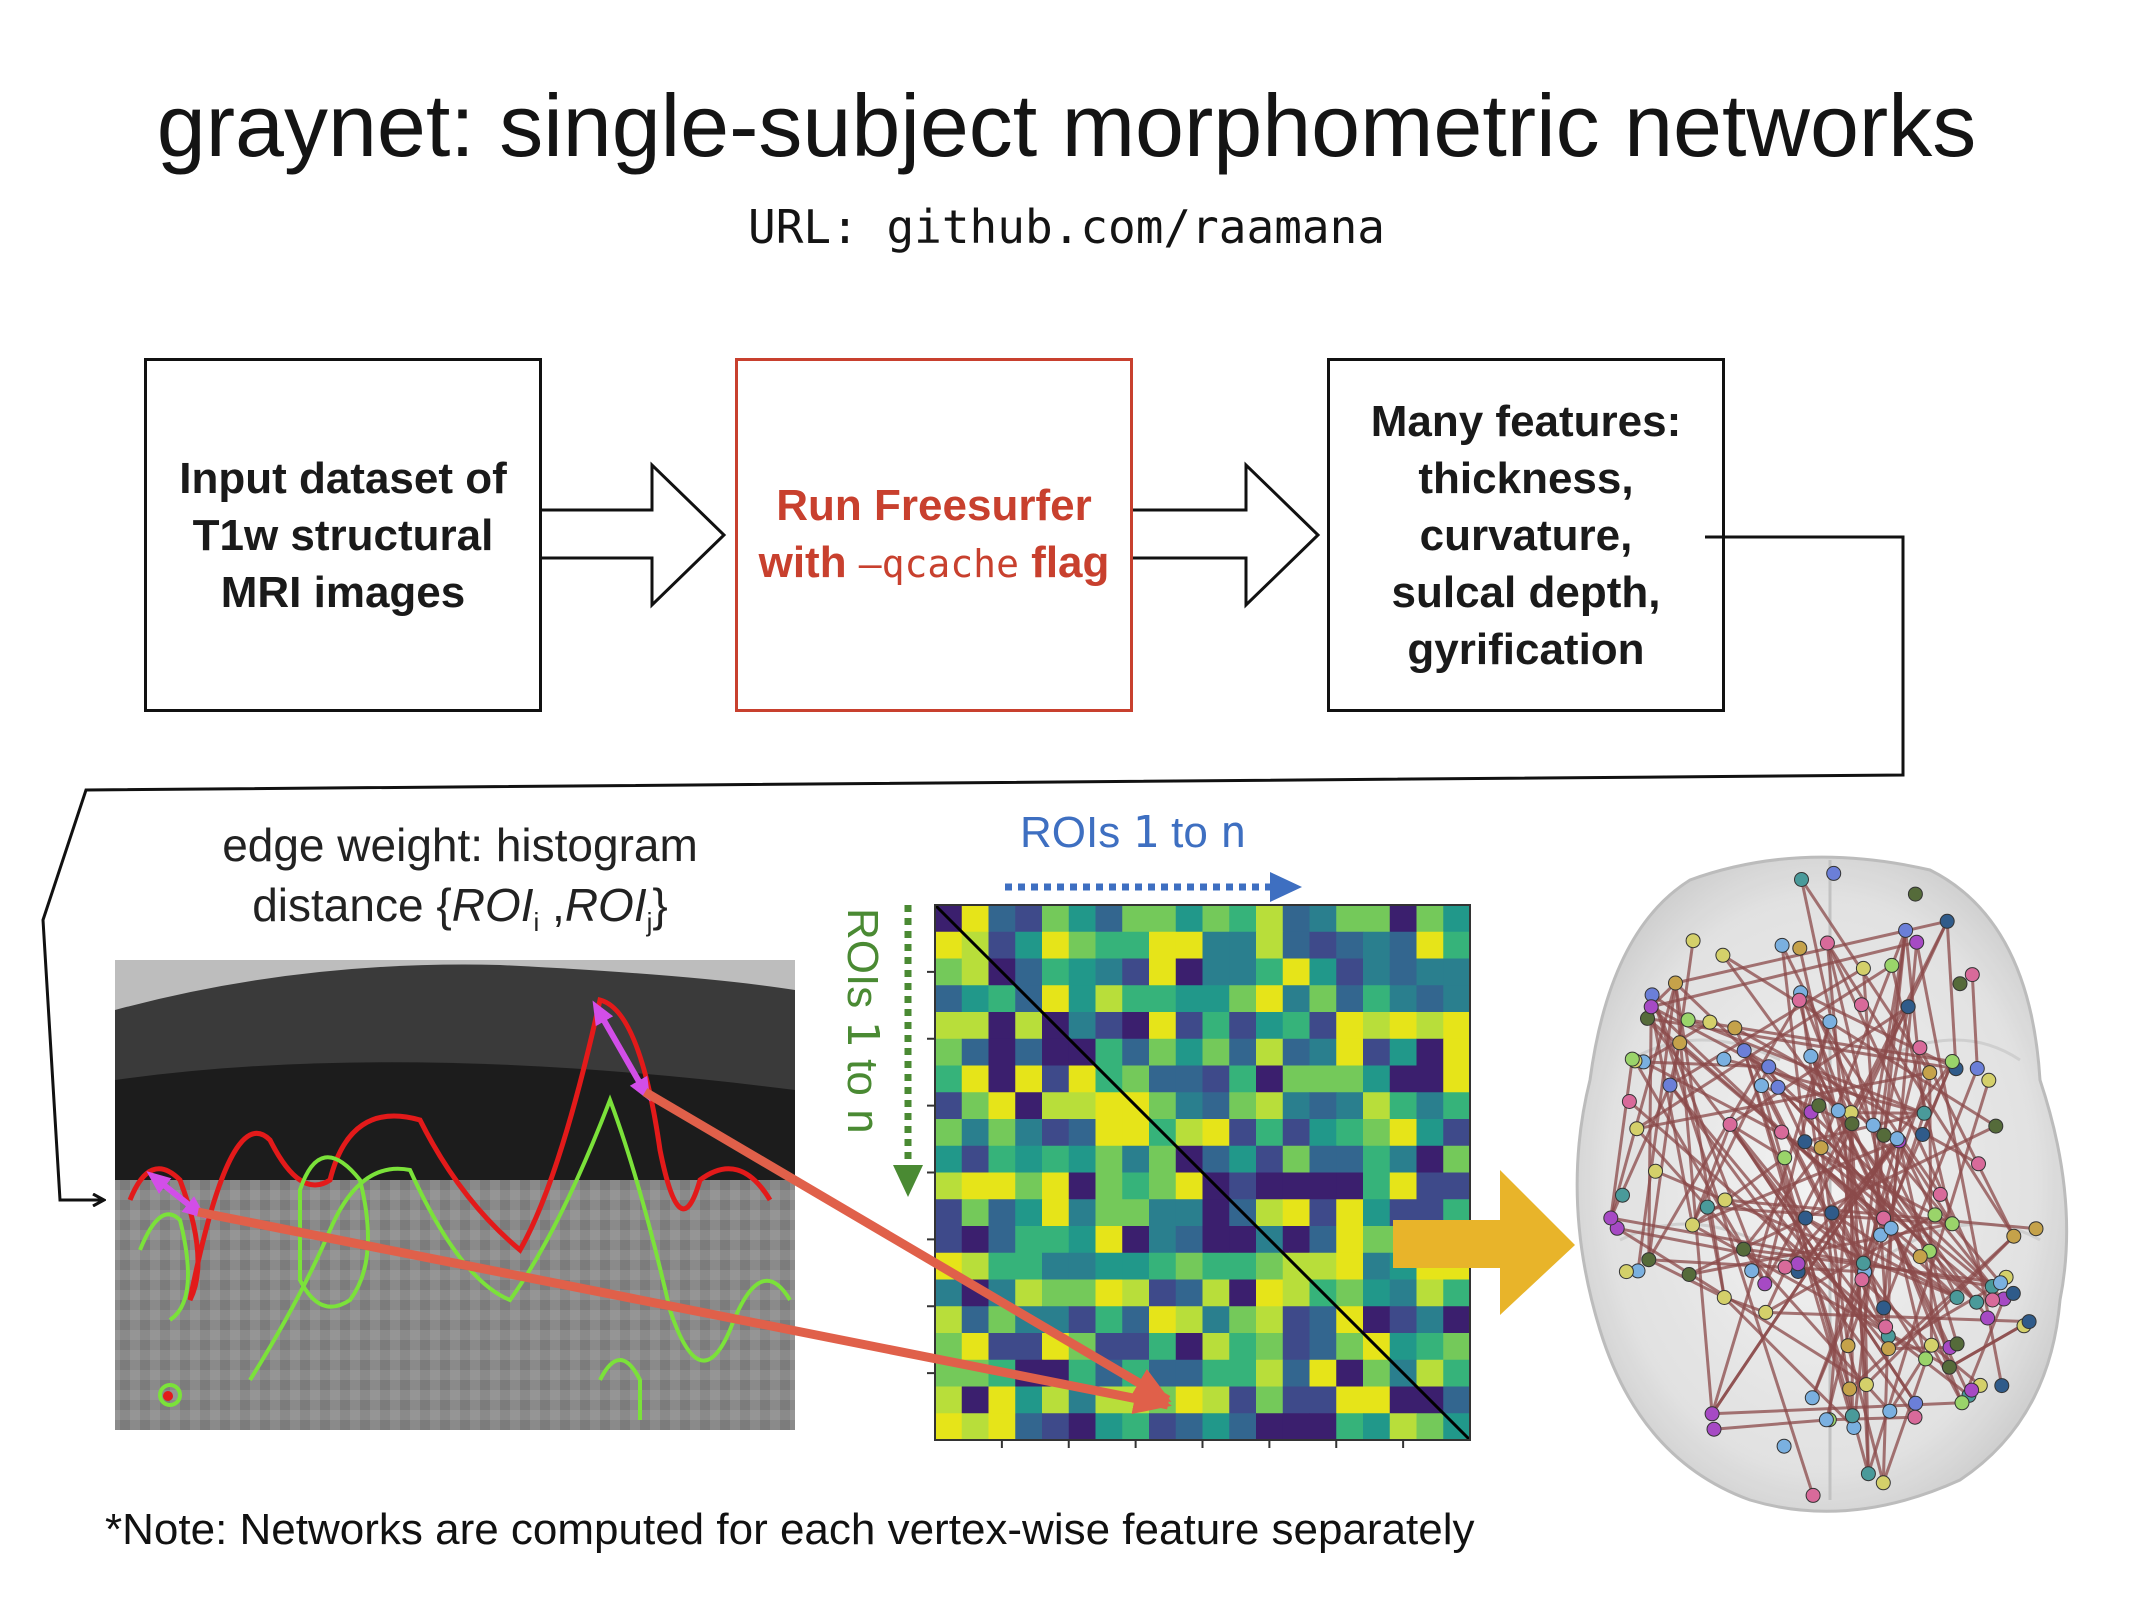 The image size is (2133, 1600). I want to click on roi-left-label: ROIs 1 to n, so click(862, 1021).